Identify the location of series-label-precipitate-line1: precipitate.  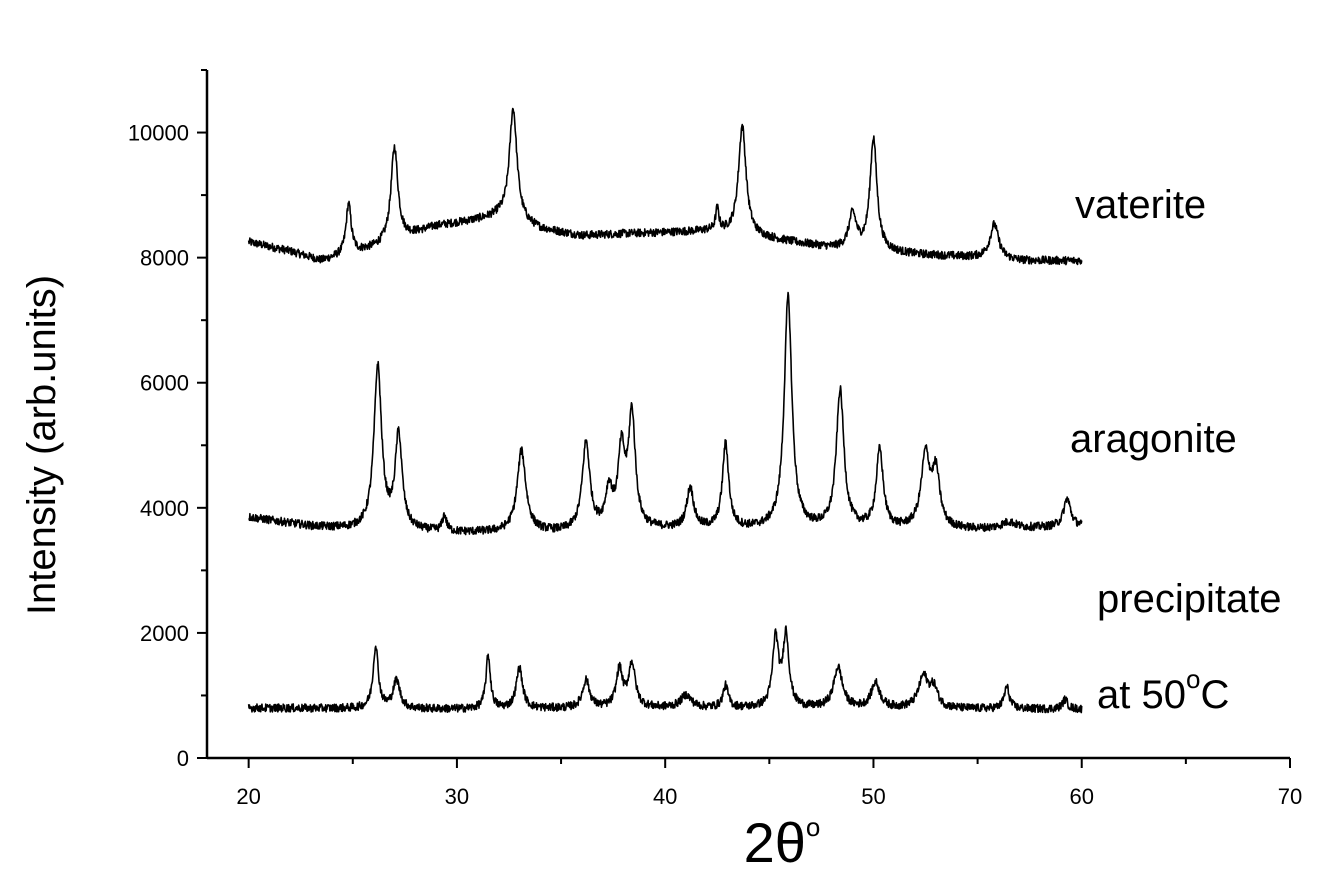
(1189, 599).